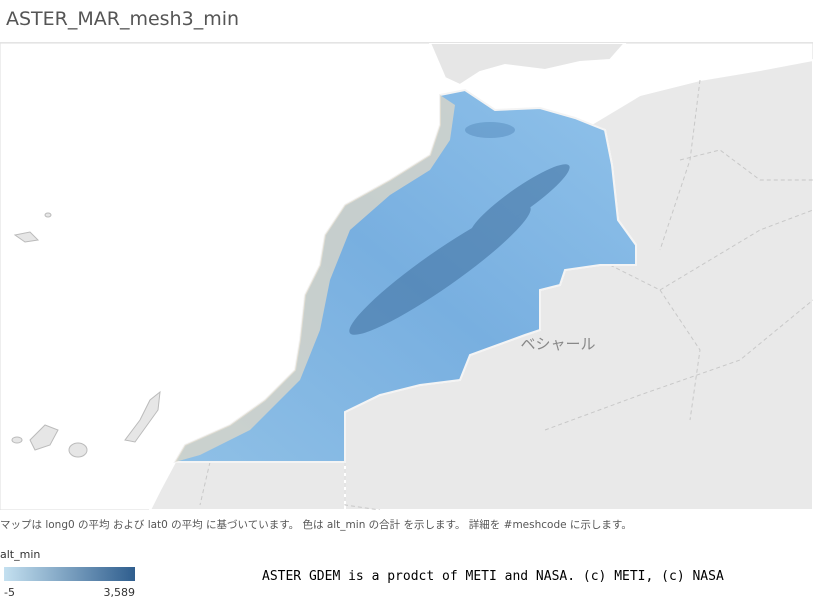 The width and height of the screenshot is (813, 603). I want to click on legend-color-bar, so click(69, 574).